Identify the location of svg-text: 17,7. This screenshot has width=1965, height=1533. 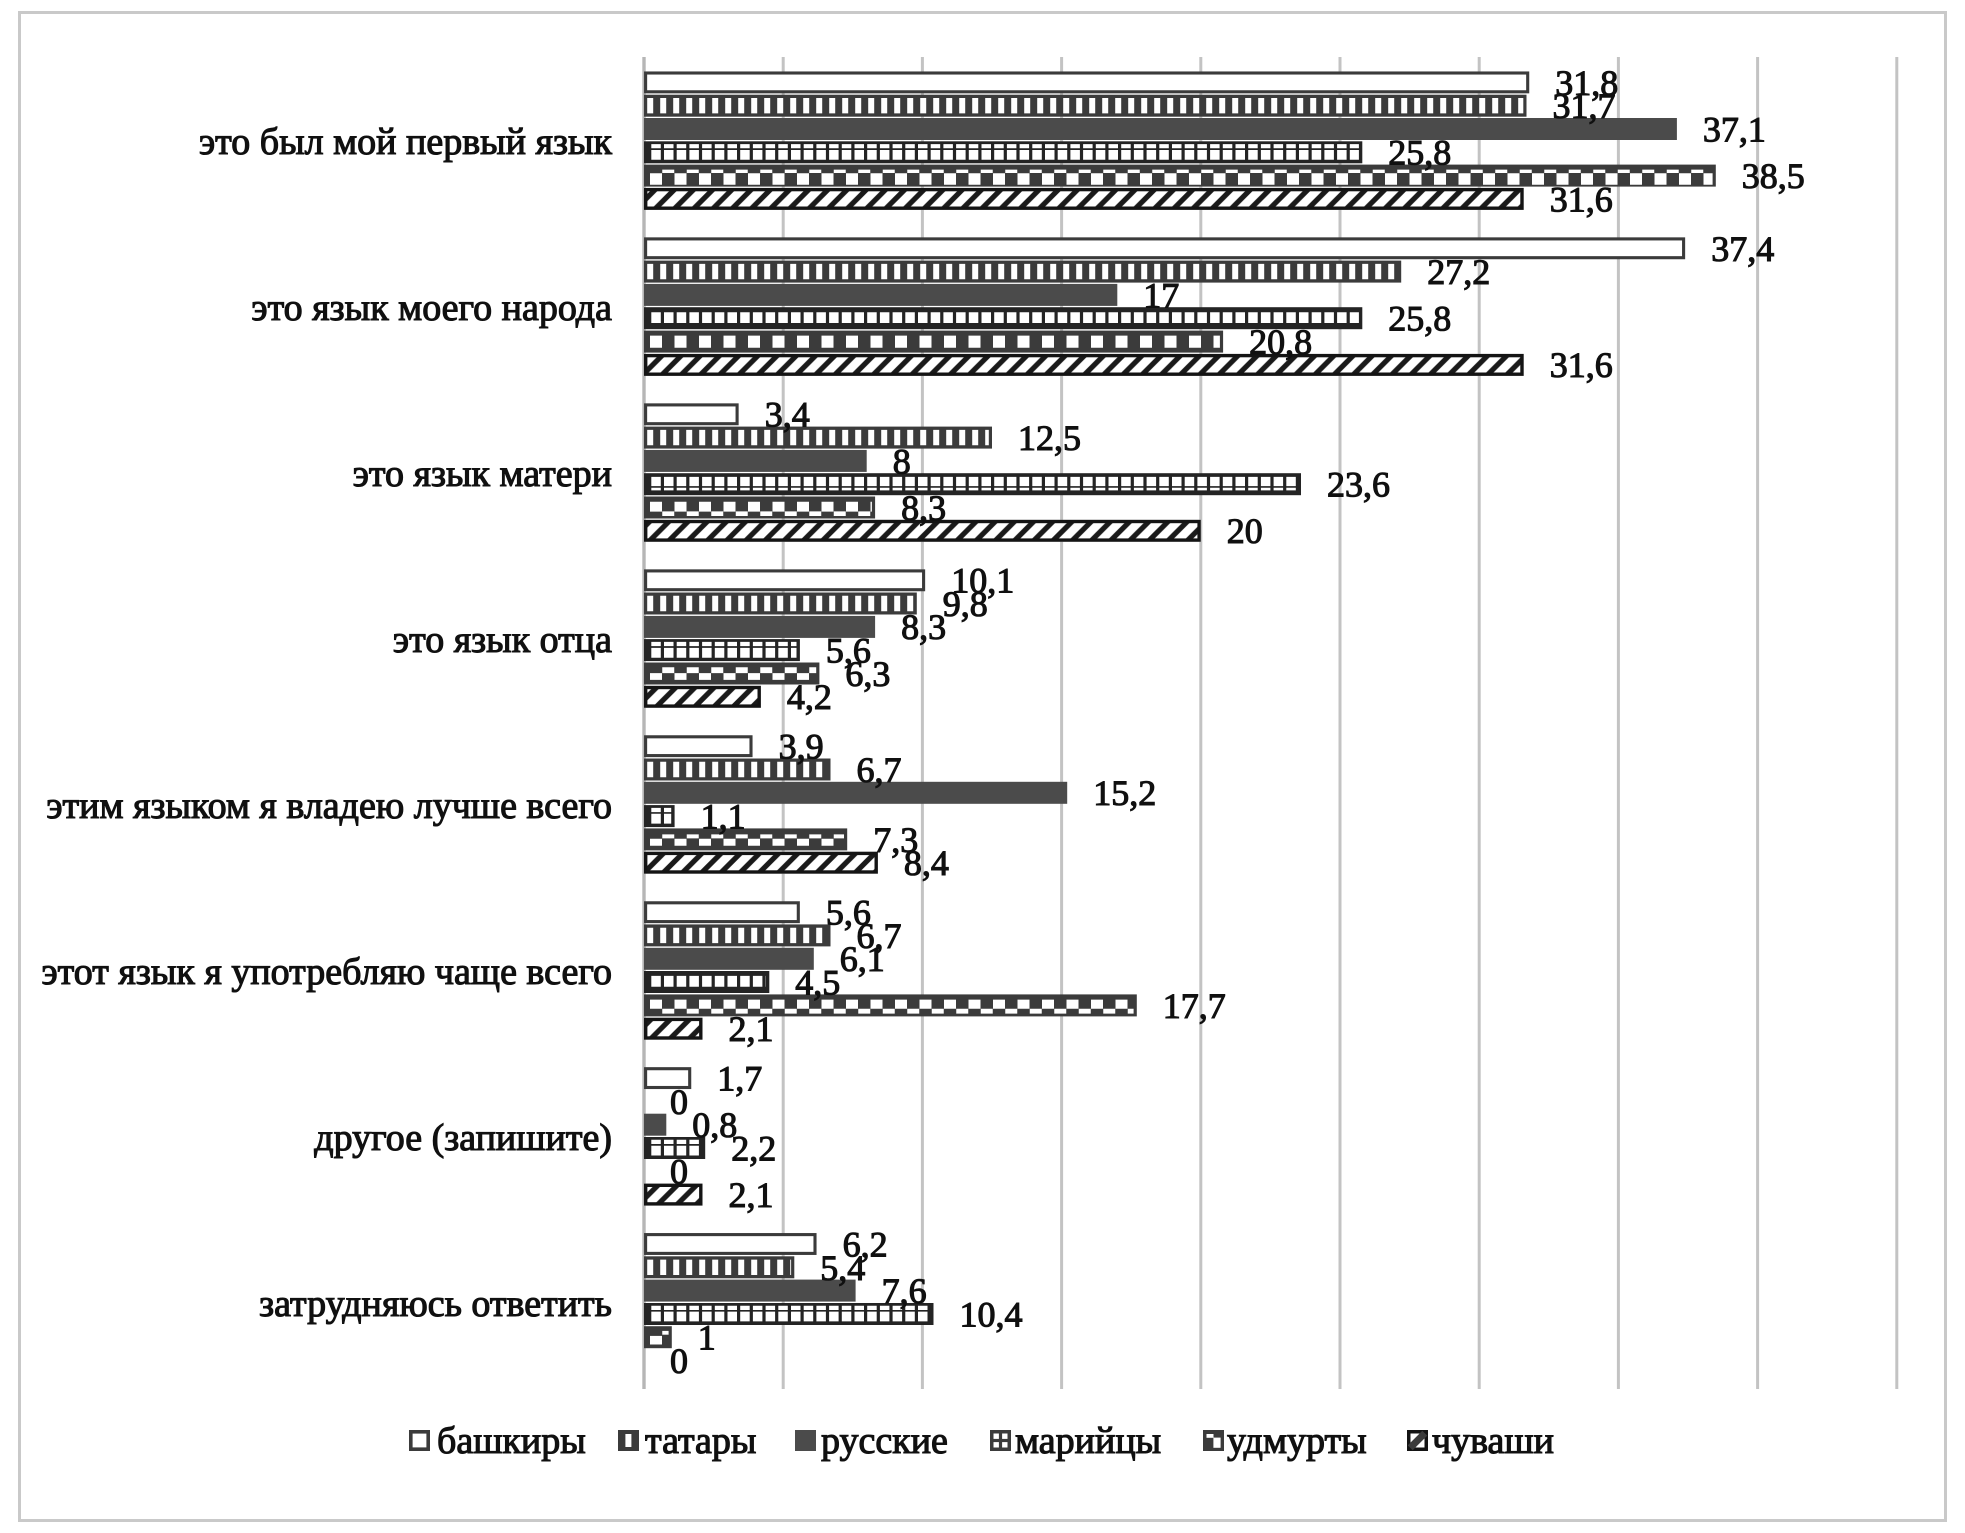
(1194, 1006).